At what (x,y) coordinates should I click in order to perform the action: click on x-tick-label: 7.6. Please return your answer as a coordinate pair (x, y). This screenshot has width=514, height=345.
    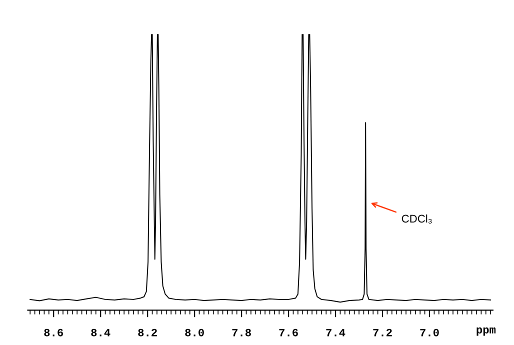
    Looking at the image, I should click on (288, 332).